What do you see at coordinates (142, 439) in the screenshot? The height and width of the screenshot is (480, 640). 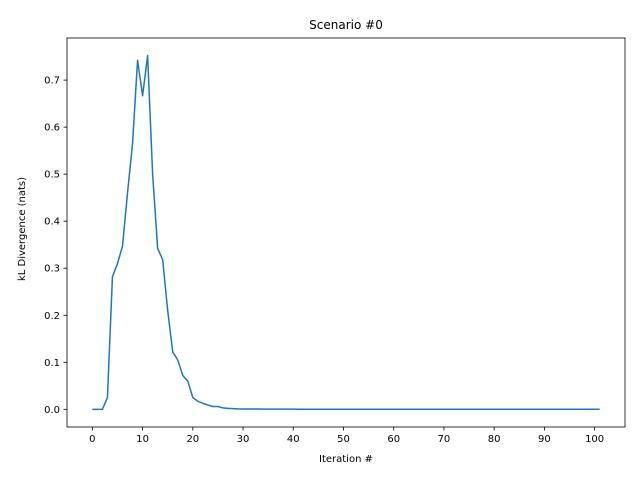 I see `x-tick-label: 10` at bounding box center [142, 439].